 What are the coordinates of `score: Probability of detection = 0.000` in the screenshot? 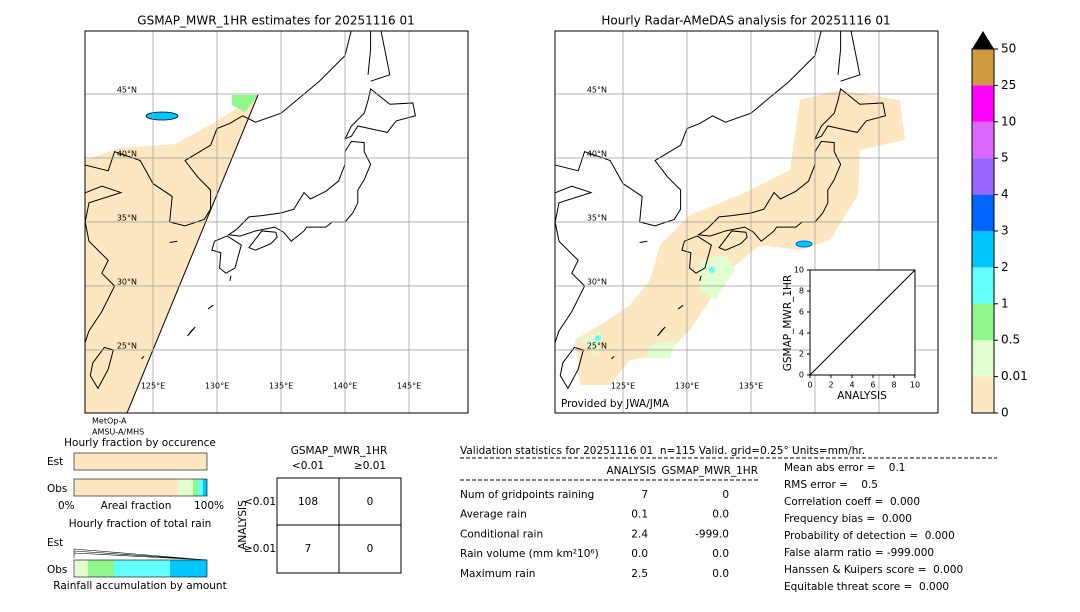 It's located at (869, 536).